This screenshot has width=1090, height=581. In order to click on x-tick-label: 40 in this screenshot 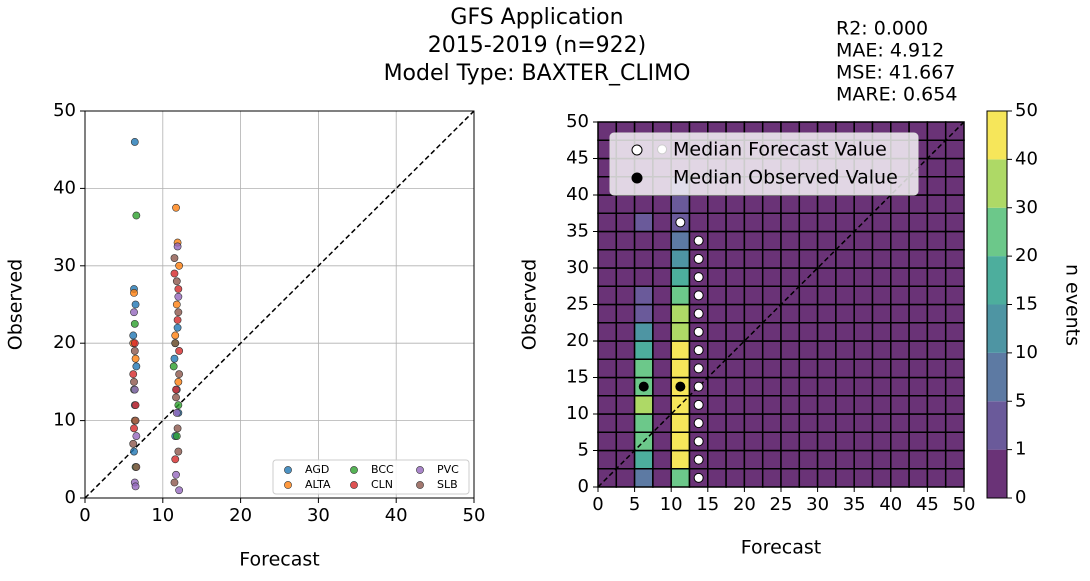, I will do `click(890, 504)`.